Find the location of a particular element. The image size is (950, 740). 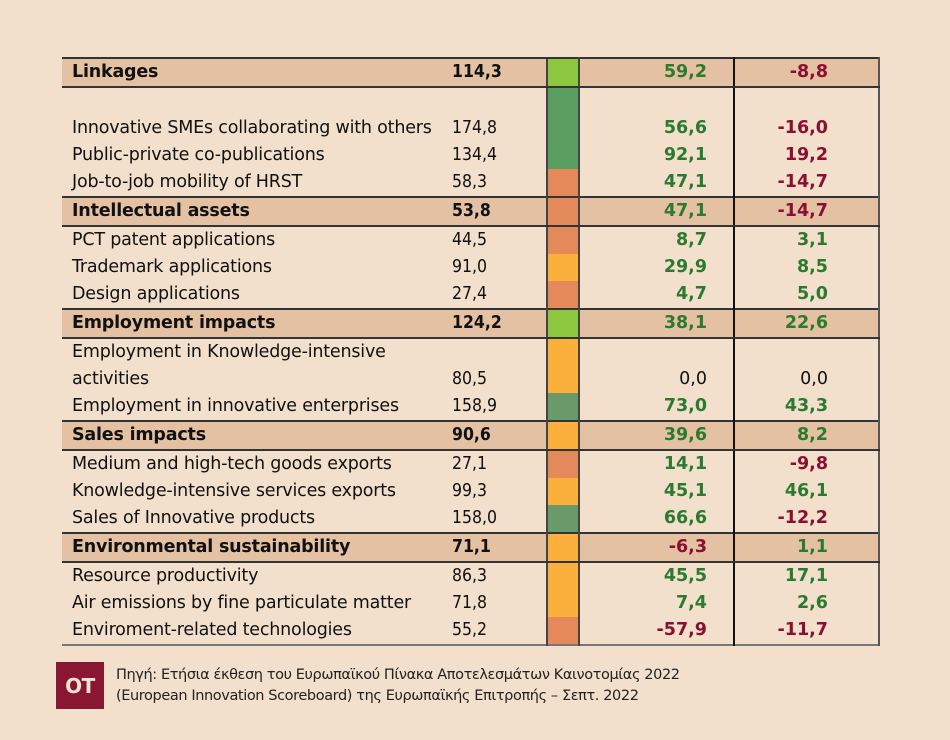

row-change-2: 46,1 is located at coordinates (807, 491).